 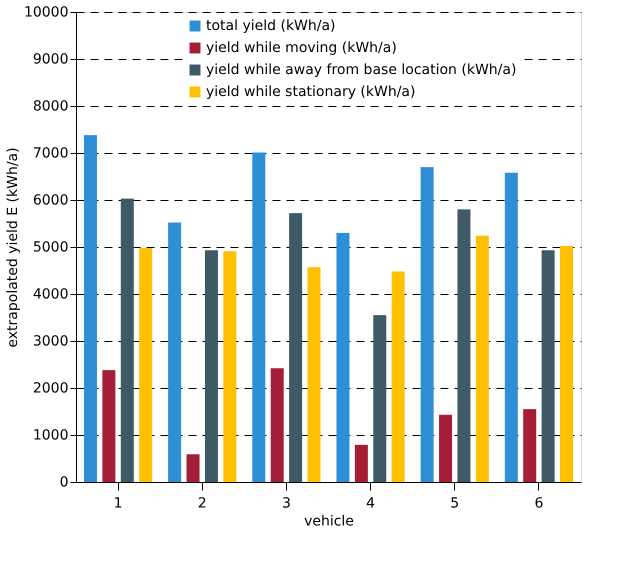 I want to click on x-tick-label: 6, so click(x=539, y=504).